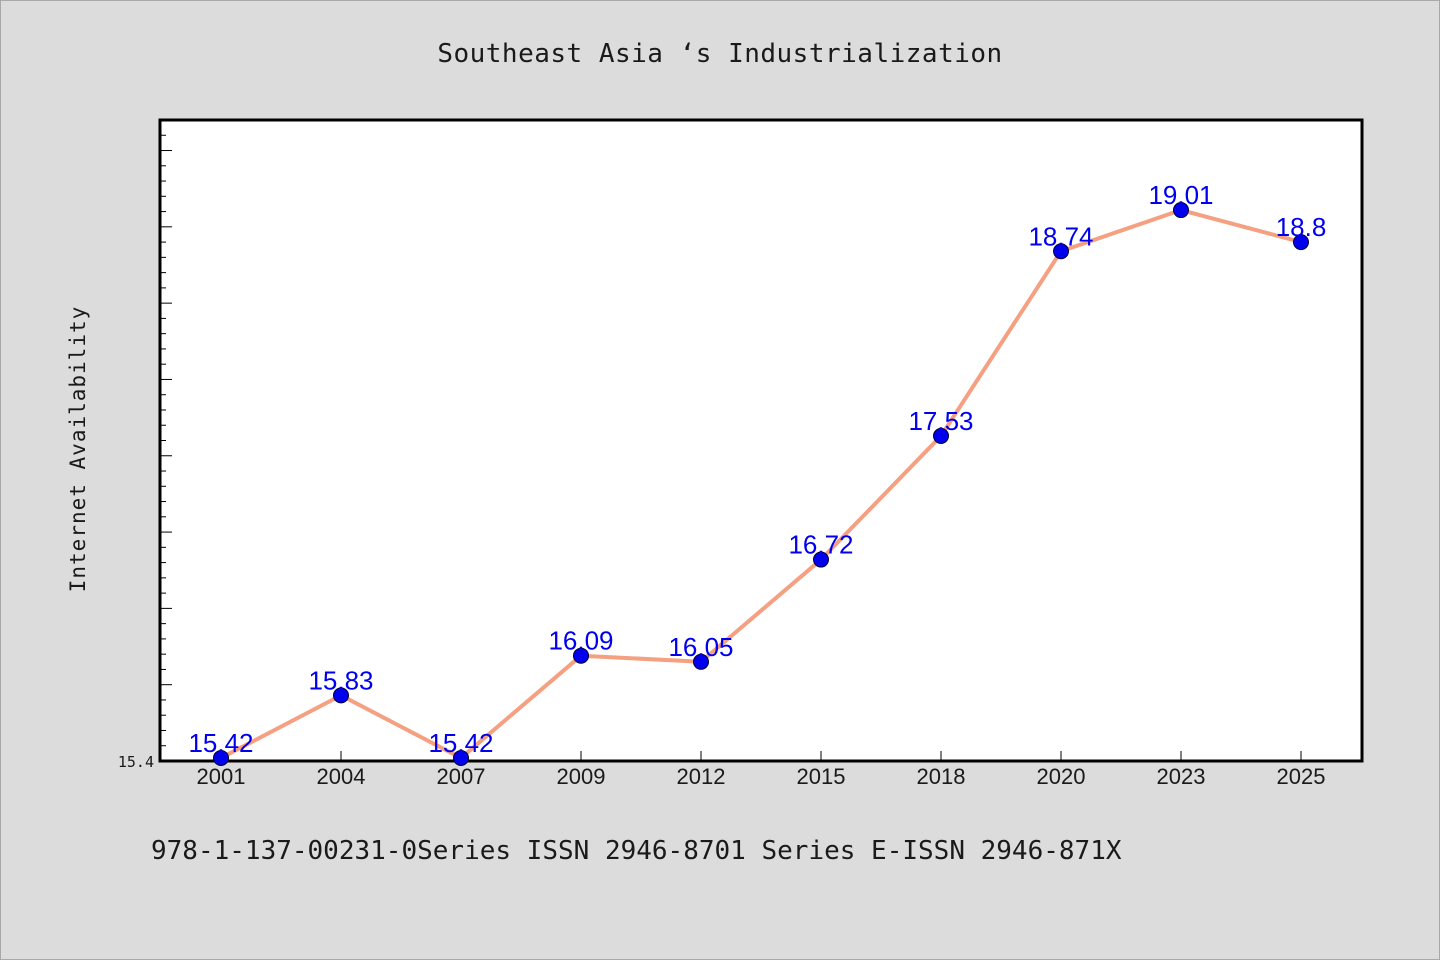 This screenshot has height=960, width=1440. Describe the element at coordinates (580, 641) in the screenshot. I see `data-label: 16.09` at that location.